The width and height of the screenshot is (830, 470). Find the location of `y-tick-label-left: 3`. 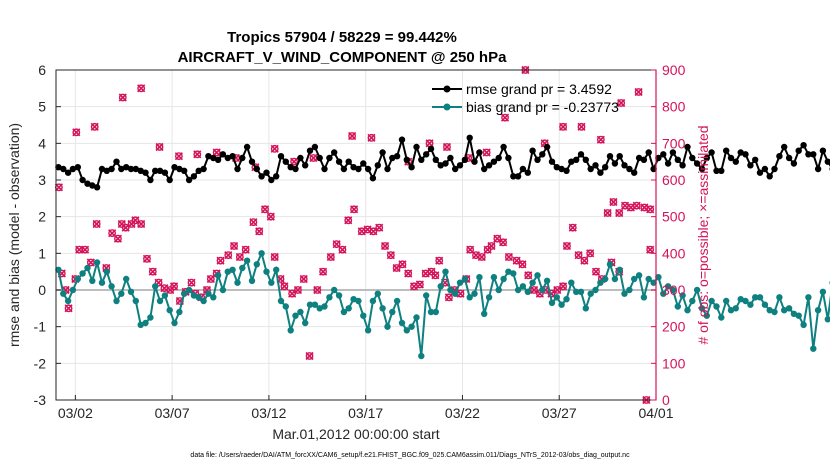

y-tick-label-left: 3 is located at coordinates (42, 180).